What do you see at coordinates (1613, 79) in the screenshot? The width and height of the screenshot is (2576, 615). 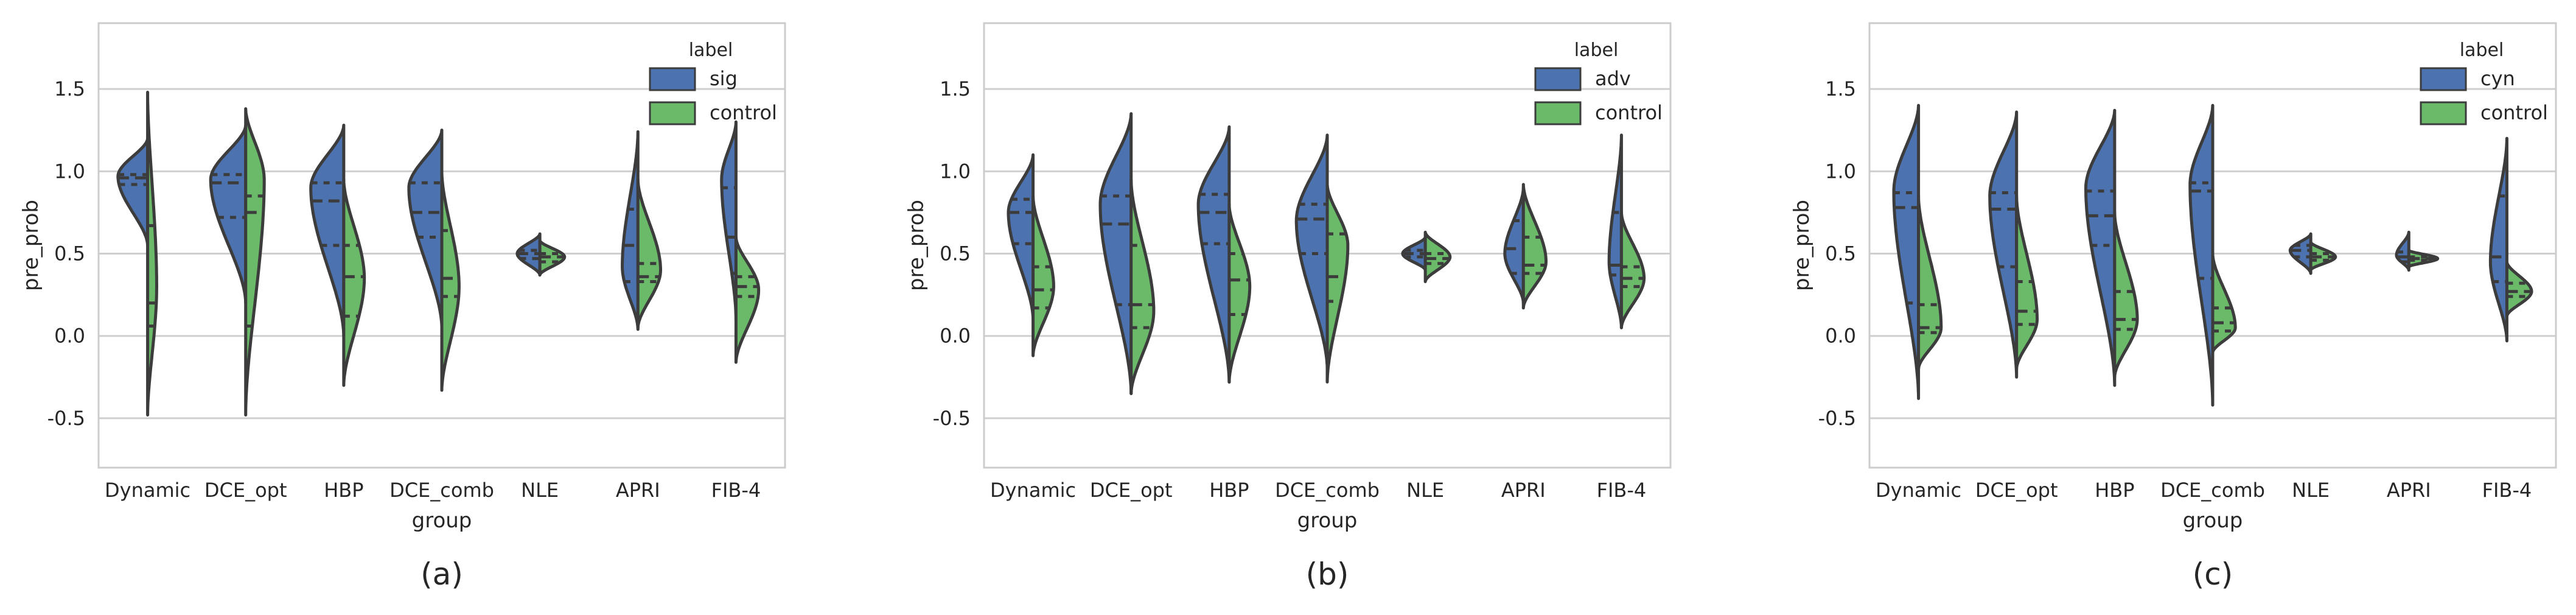 I see `legend-label: adv` at bounding box center [1613, 79].